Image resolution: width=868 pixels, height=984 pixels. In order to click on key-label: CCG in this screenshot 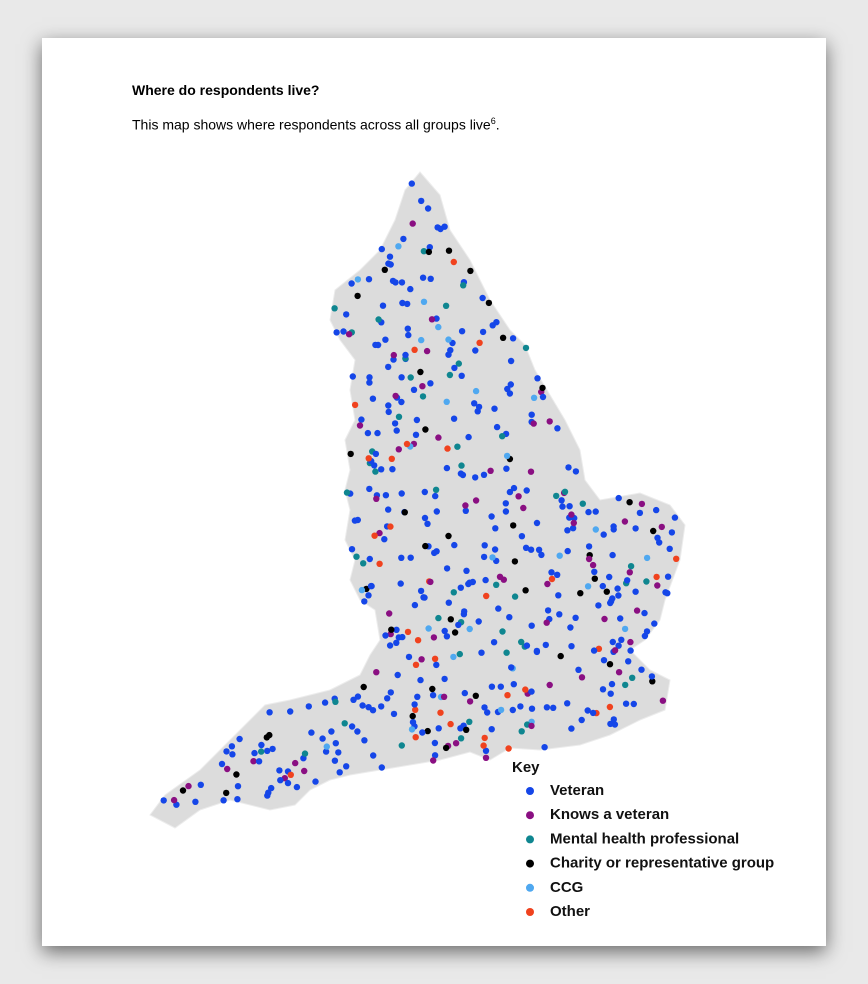, I will do `click(566, 887)`.